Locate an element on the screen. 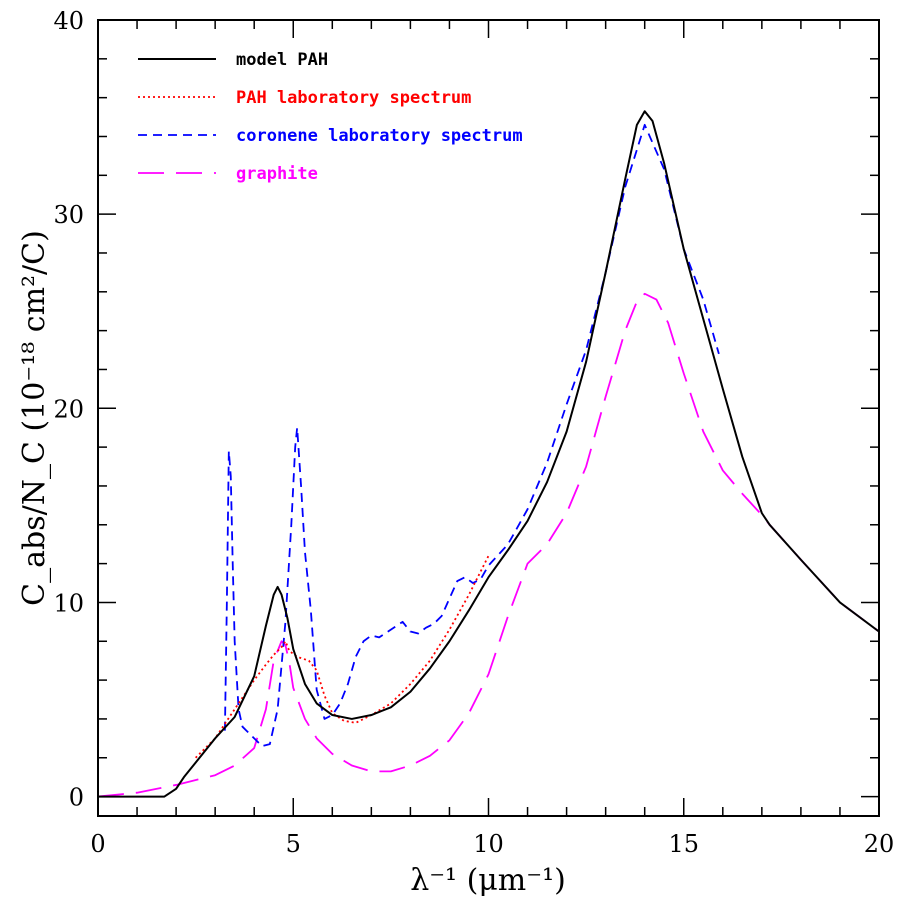 The height and width of the screenshot is (899, 899). y-tick-label: 30 is located at coordinates (68, 215).